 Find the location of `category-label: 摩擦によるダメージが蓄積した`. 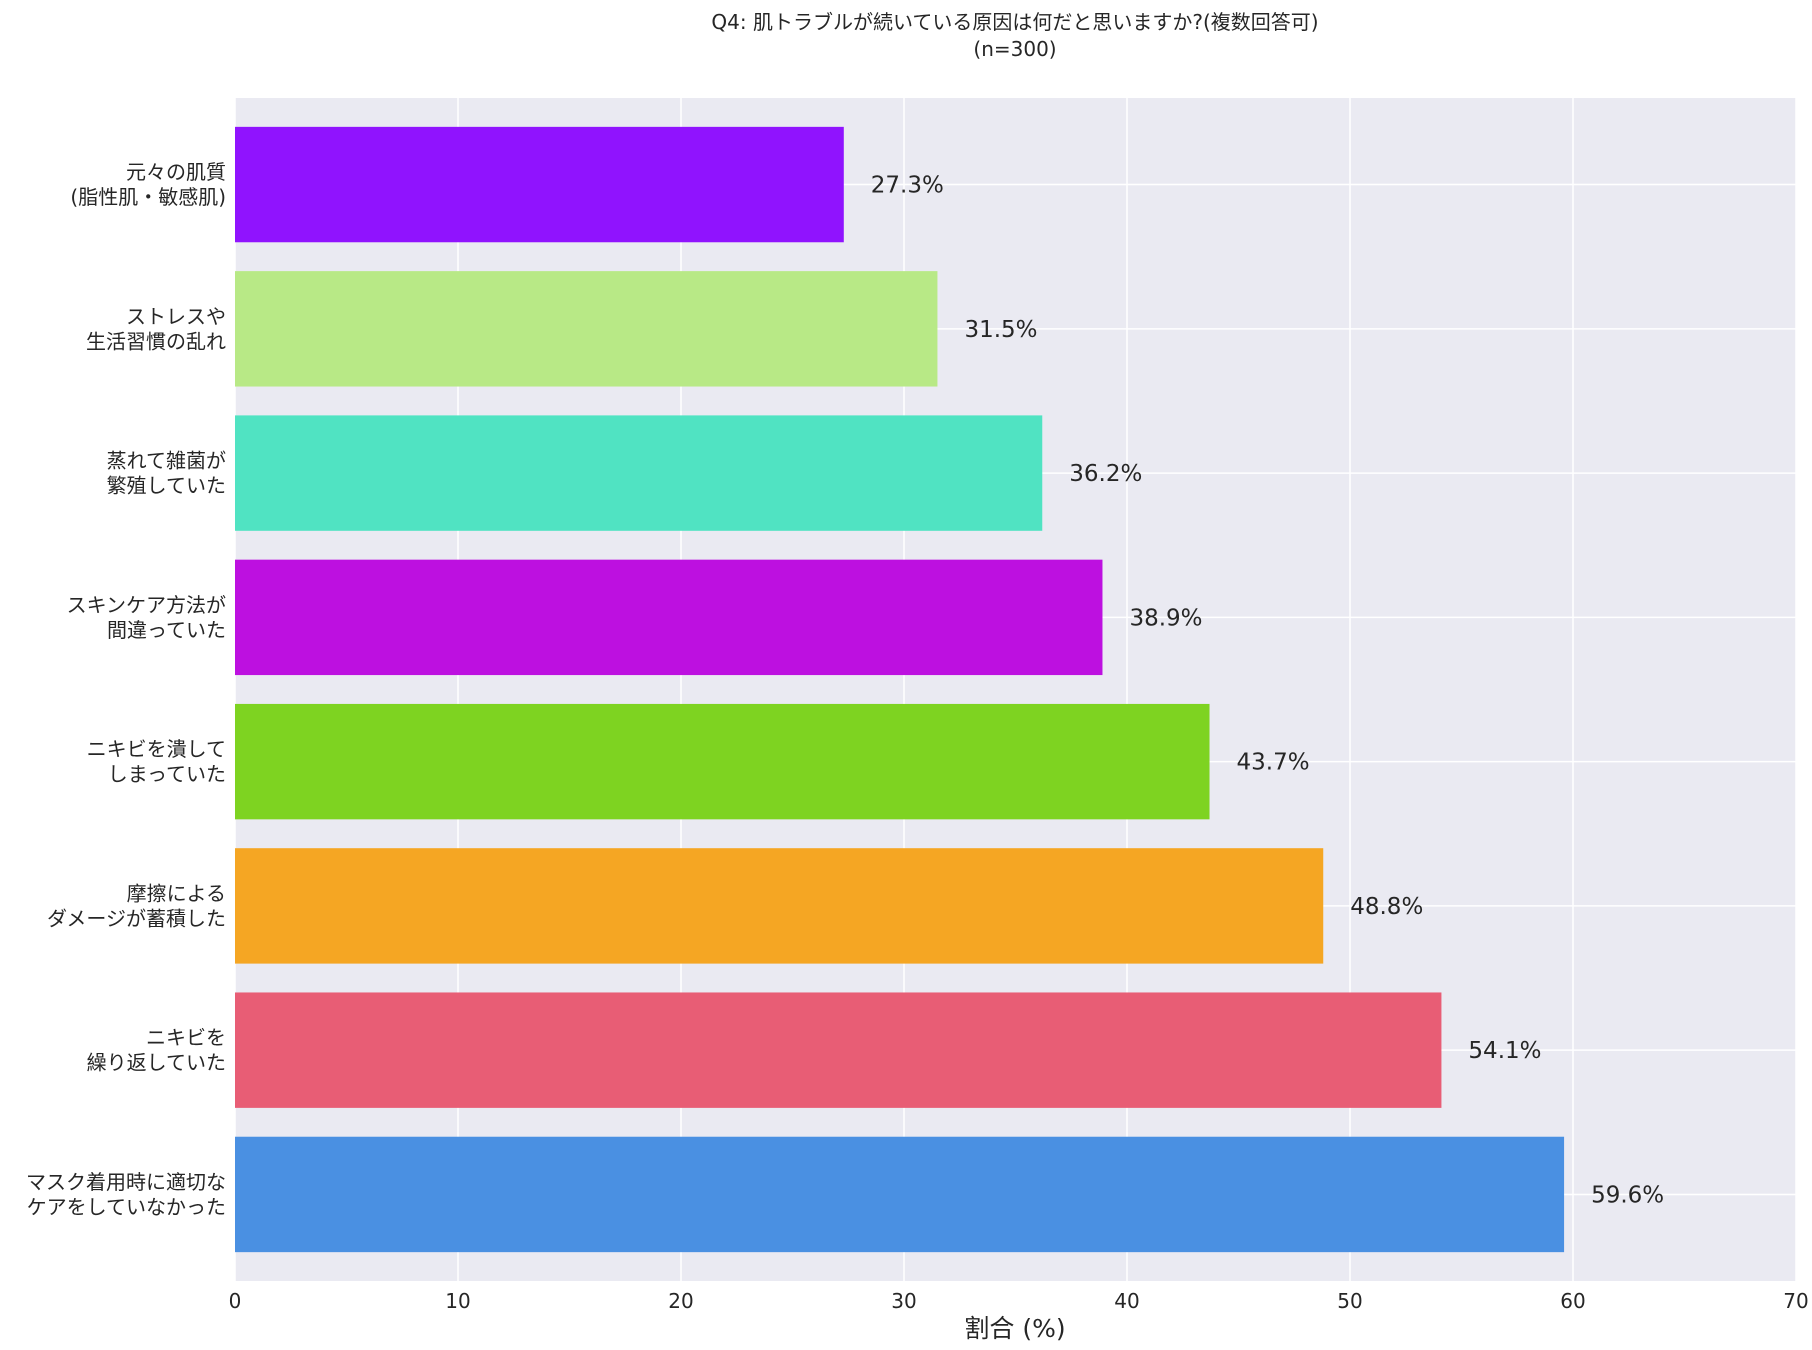

category-label: 摩擦によるダメージが蓄積した is located at coordinates (136, 905).